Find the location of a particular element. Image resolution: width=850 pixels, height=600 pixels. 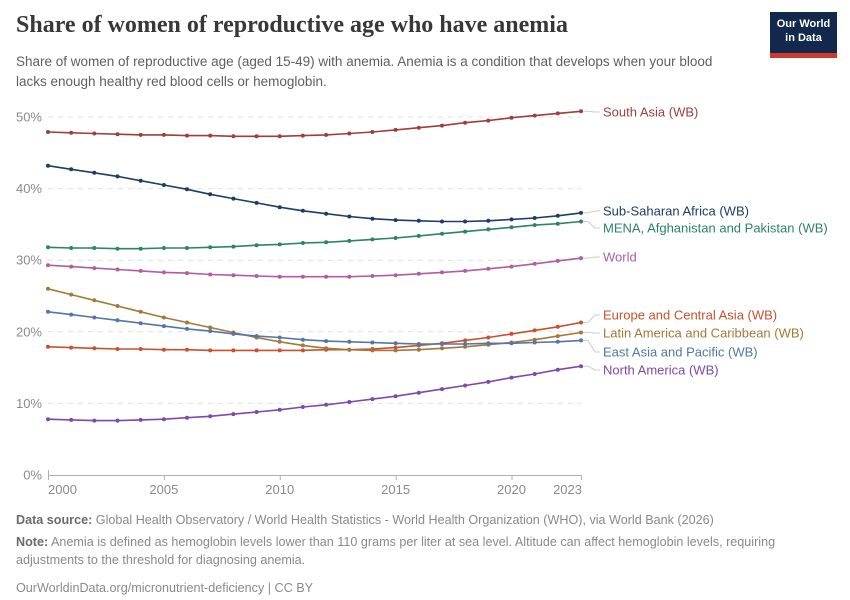

chart-line-east-asia-pacific is located at coordinates (314, 328).